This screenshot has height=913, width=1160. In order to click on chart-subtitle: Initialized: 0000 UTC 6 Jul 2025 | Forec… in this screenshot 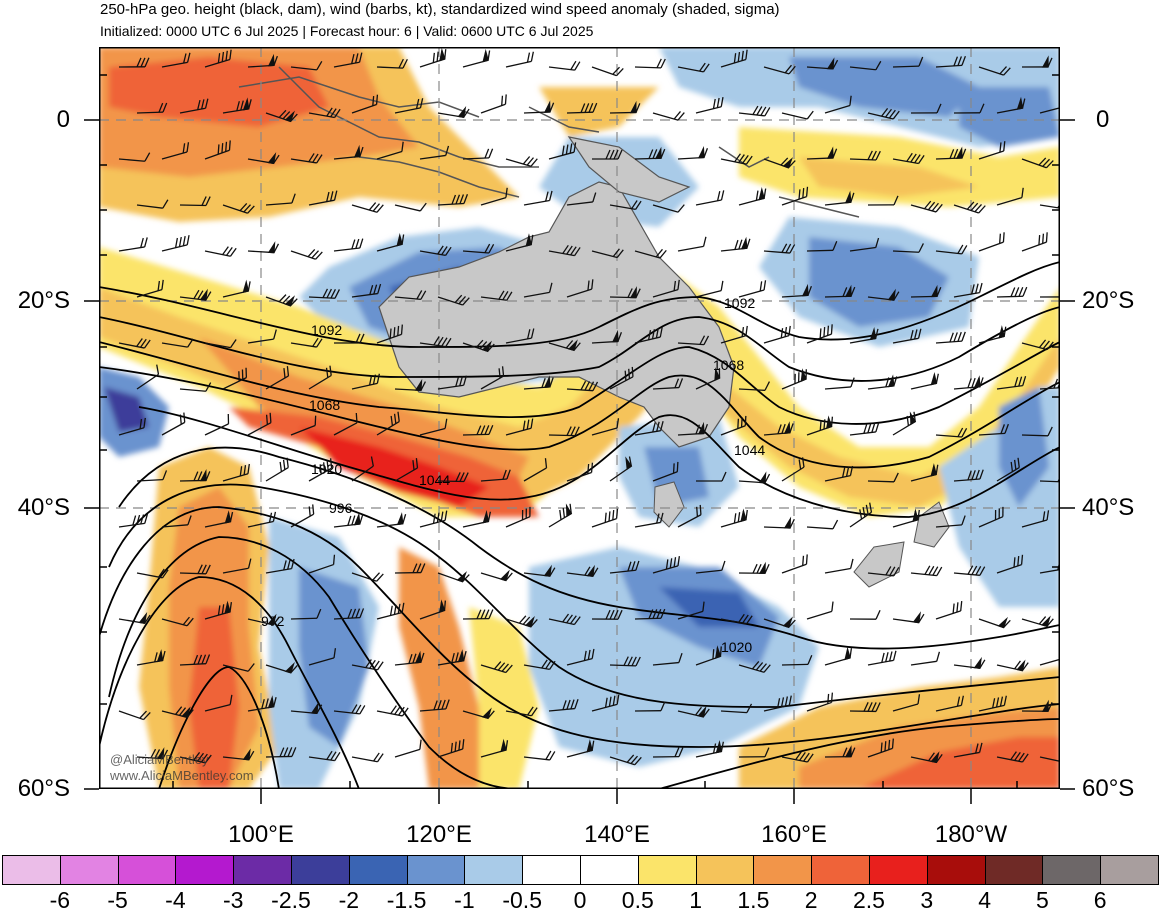, I will do `click(347, 31)`.